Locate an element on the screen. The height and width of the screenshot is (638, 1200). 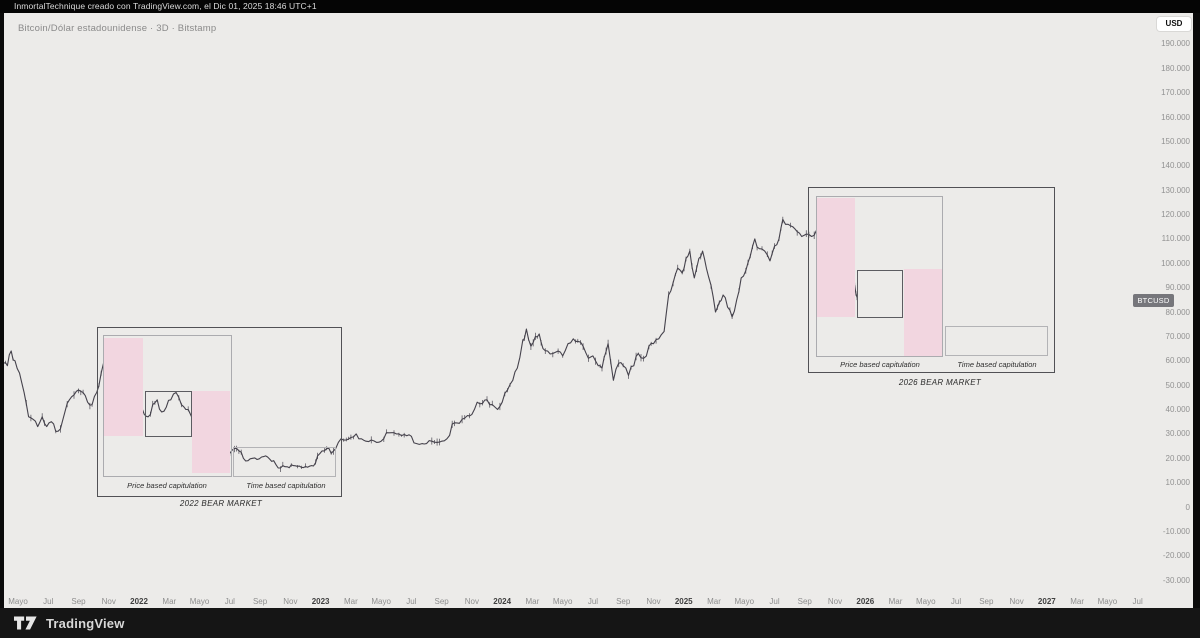
price-tick-label: 100.000 is located at coordinates (1175, 263).